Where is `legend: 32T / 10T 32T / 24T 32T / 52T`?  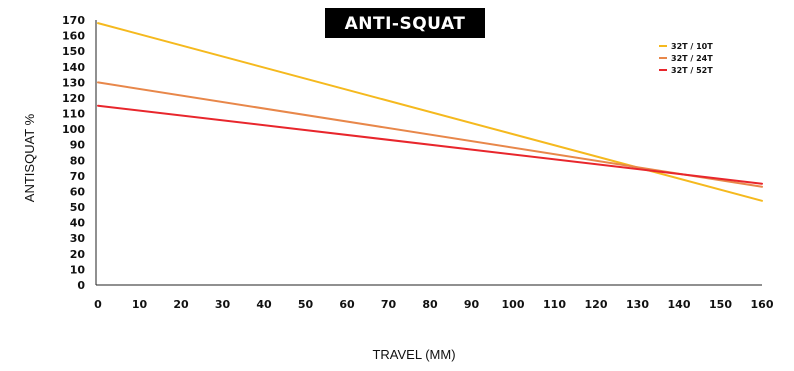 legend: 32T / 10T 32T / 24T 32T / 52T is located at coordinates (686, 58).